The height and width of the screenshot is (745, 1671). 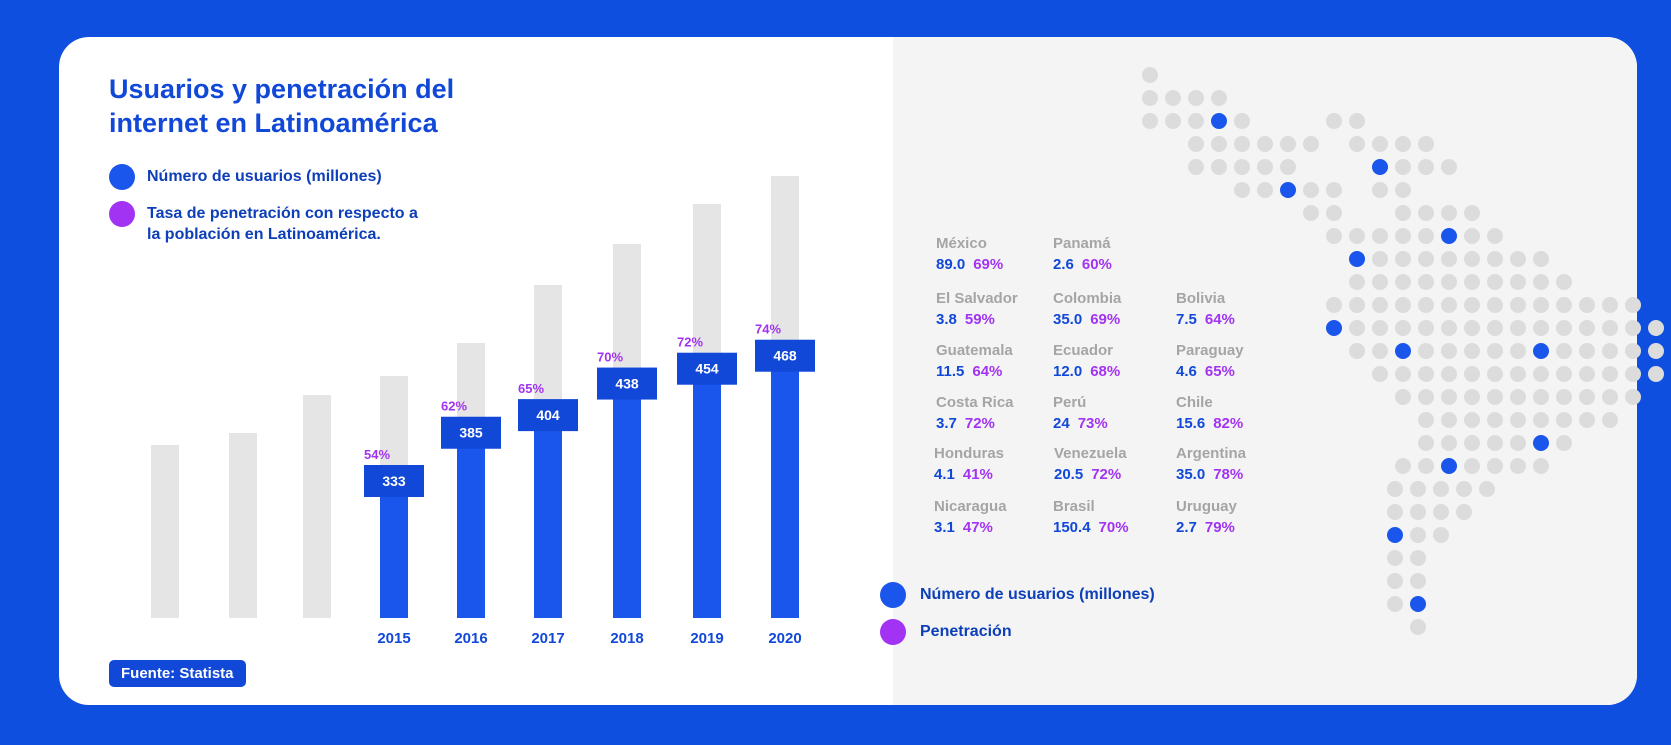 I want to click on country-stat: Brasil 150.4 70%, so click(x=1113, y=518).